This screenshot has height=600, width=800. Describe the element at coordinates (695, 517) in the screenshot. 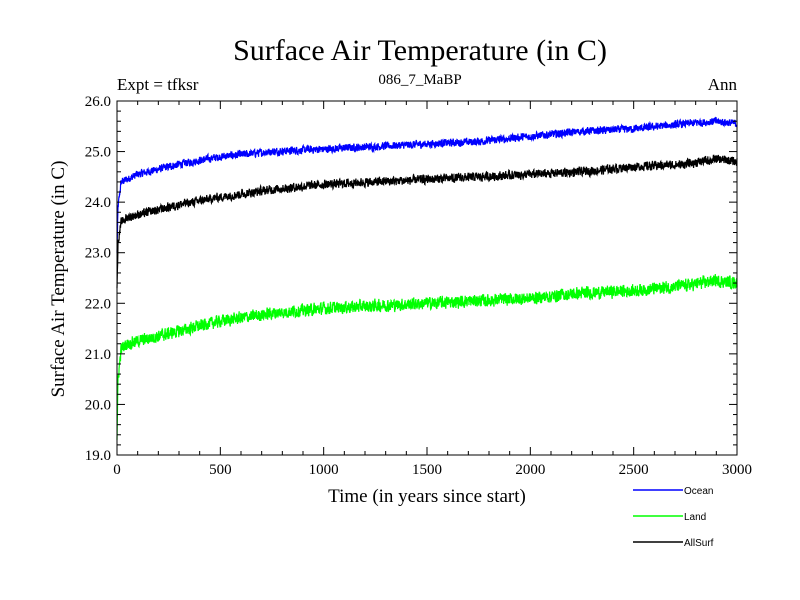

I see `legend-label-land: Land` at that location.